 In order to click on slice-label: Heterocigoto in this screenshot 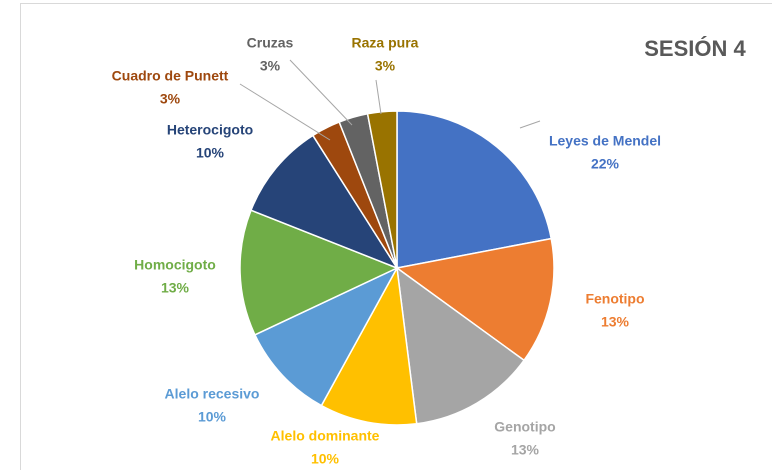, I will do `click(210, 130)`.